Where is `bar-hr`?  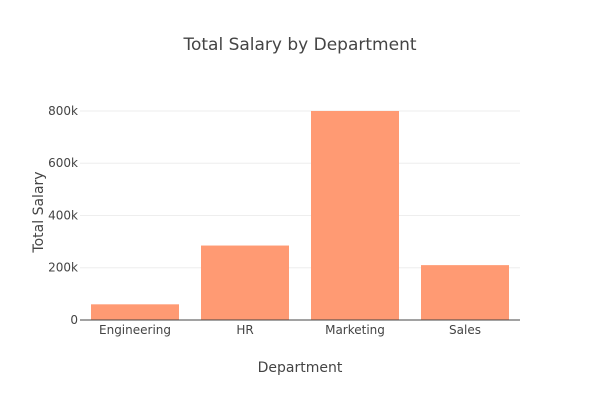 bar-hr is located at coordinates (245, 282).